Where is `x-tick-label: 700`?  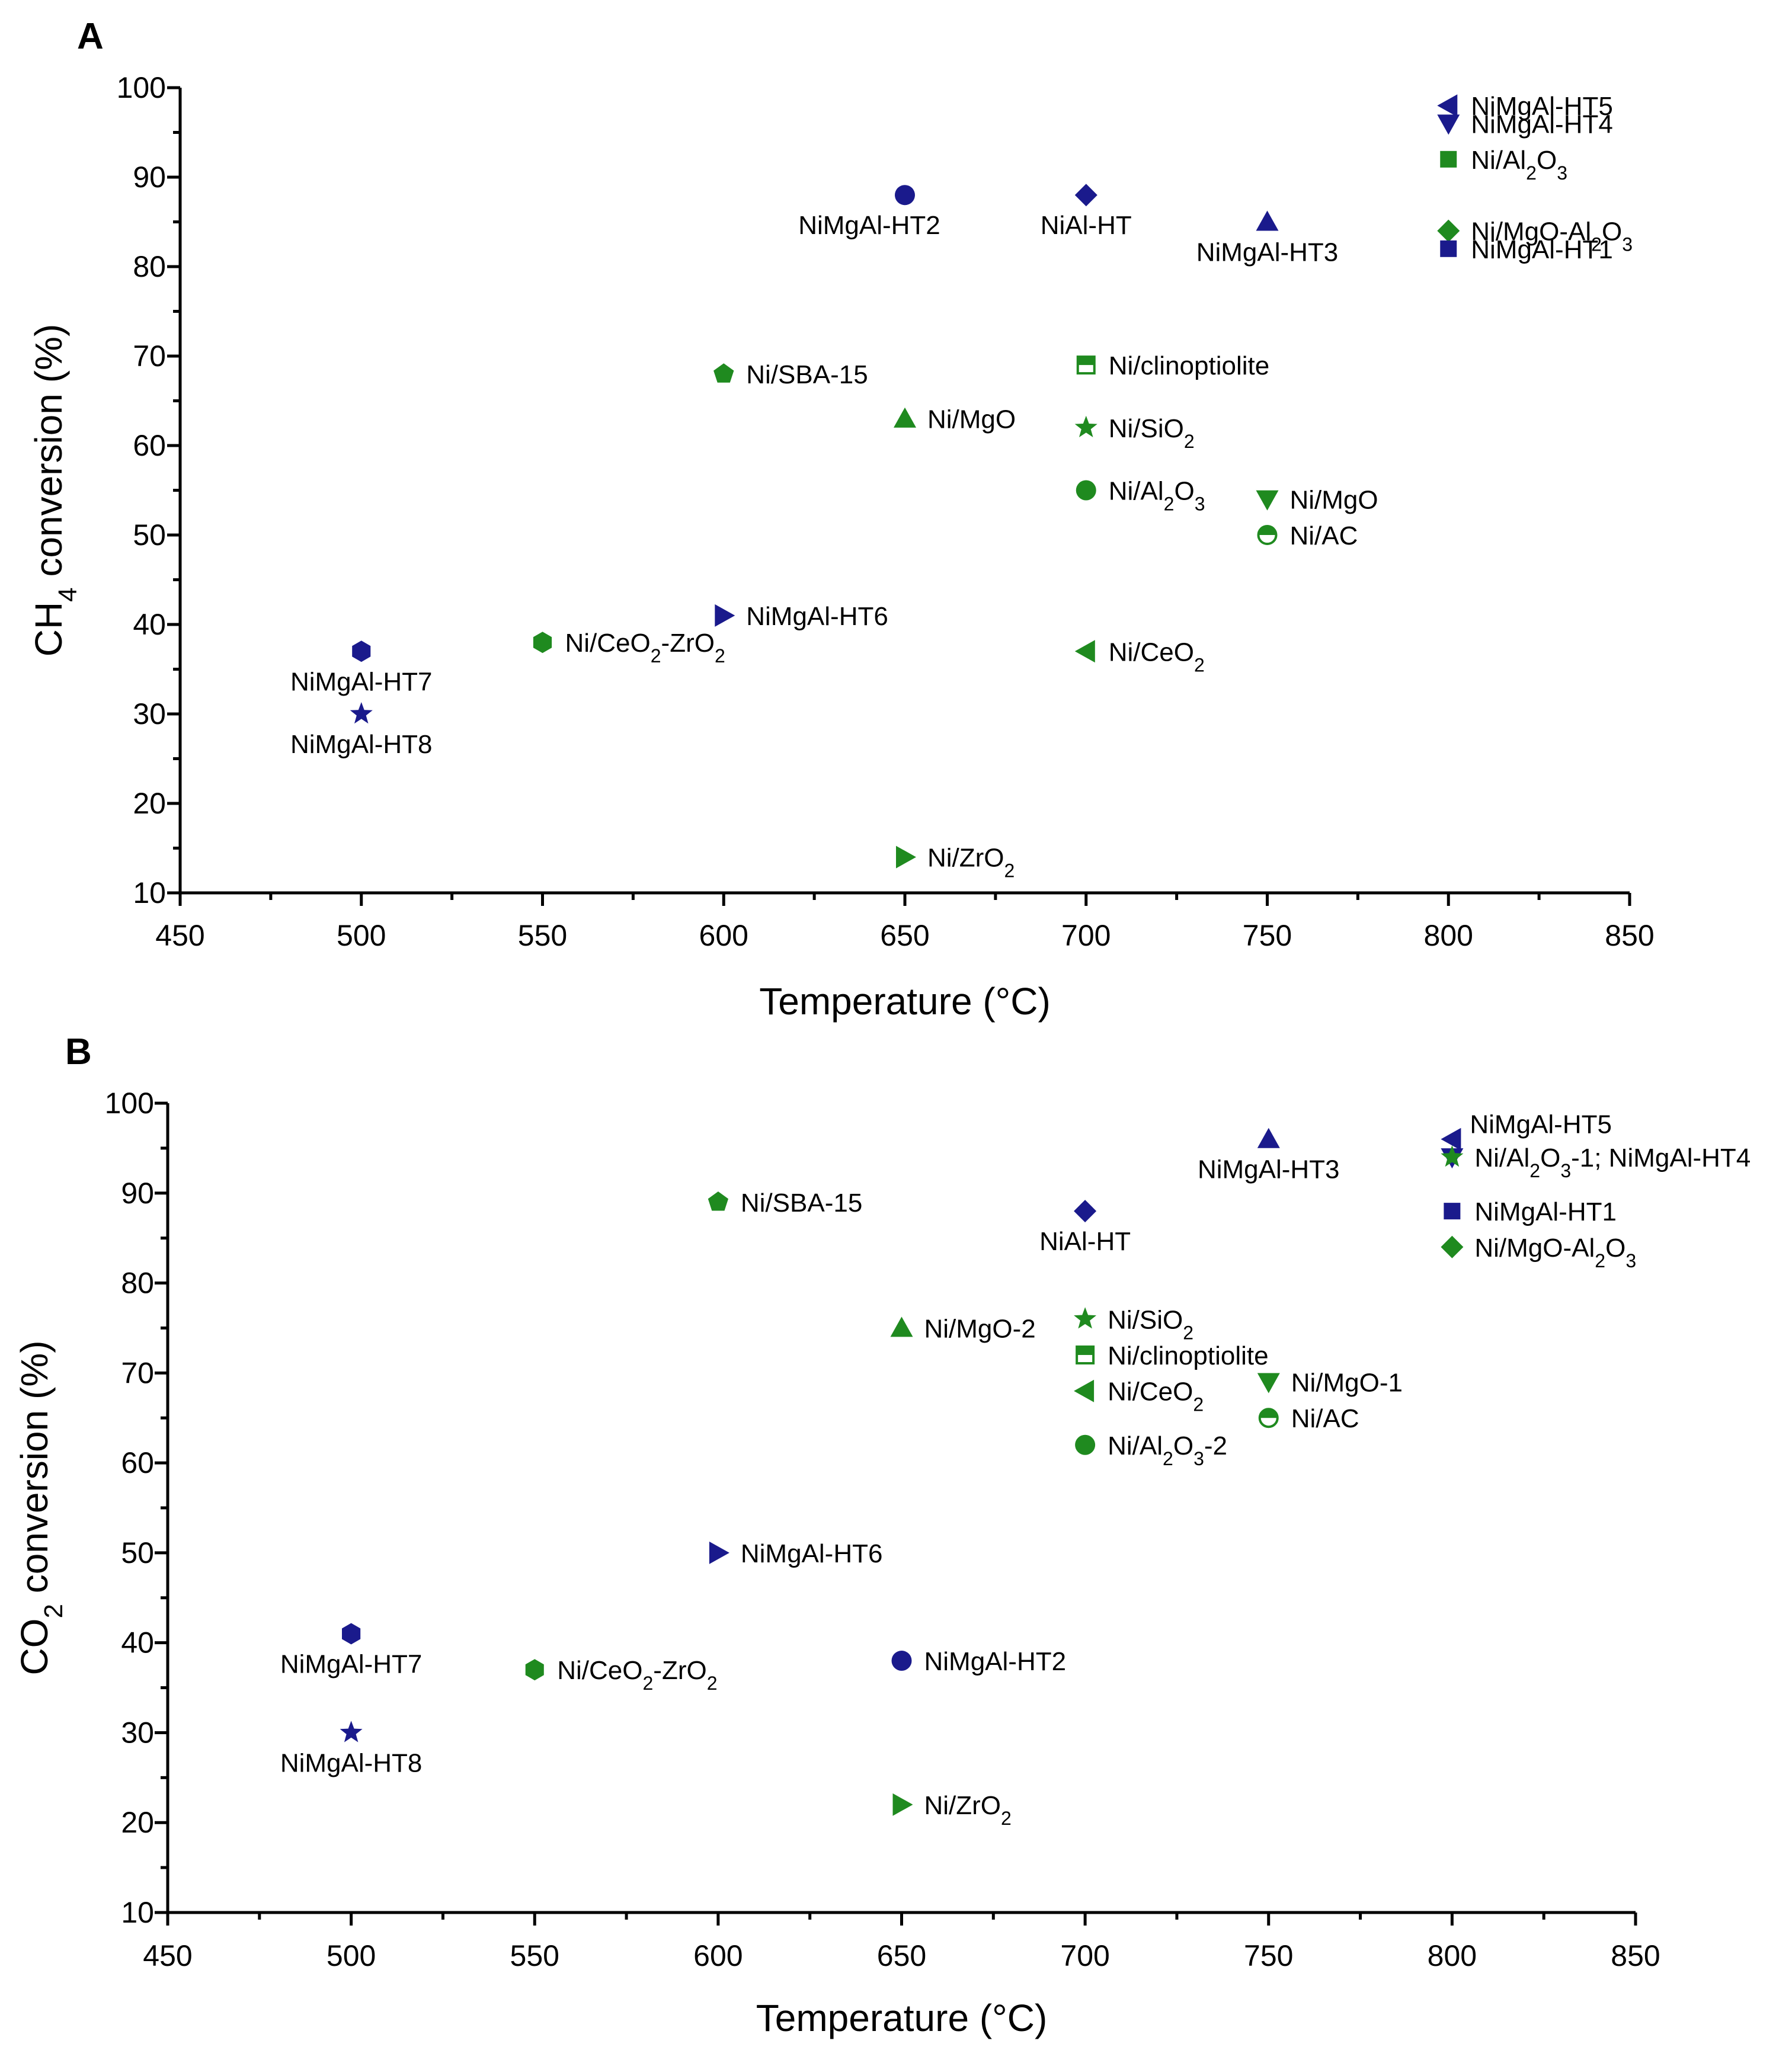
x-tick-label: 700 is located at coordinates (1086, 936).